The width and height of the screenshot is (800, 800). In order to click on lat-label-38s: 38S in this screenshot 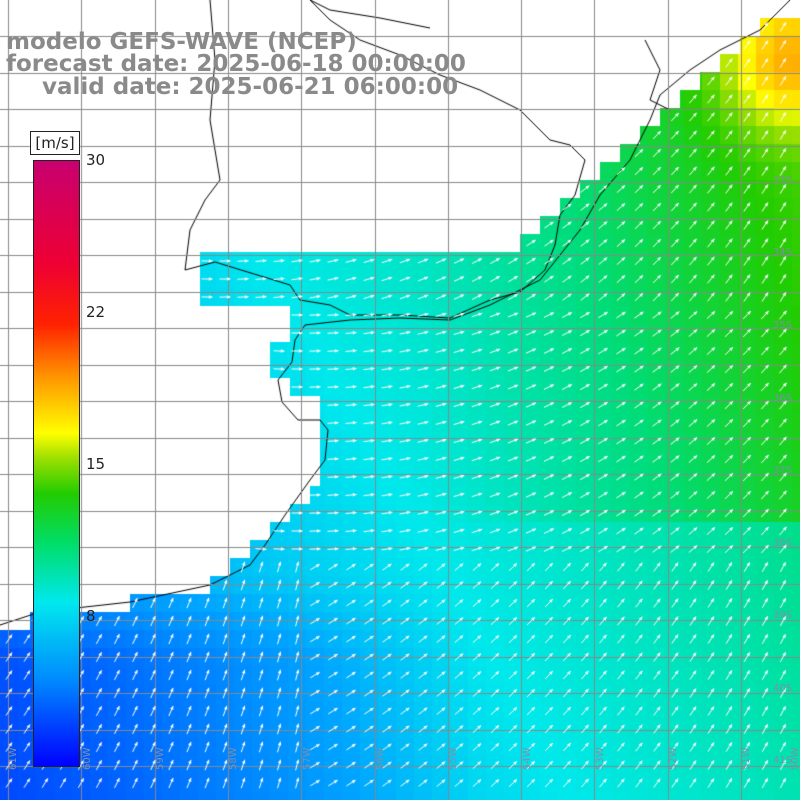, I will do `click(783, 543)`.